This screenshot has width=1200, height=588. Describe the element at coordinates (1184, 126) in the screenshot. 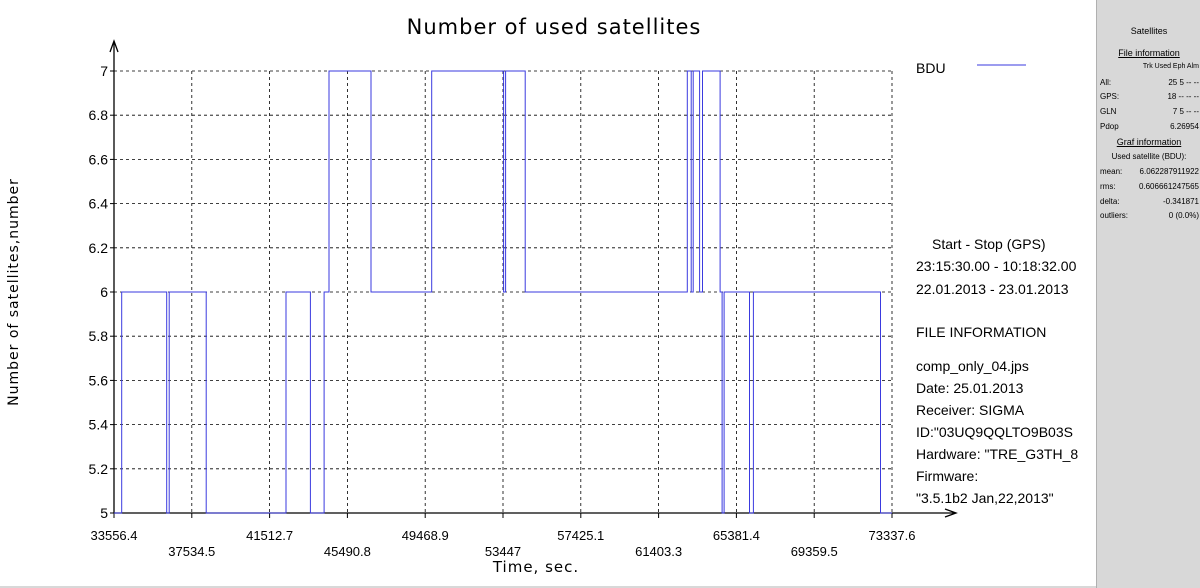

I see `row-pdop-value: 6.26954` at that location.